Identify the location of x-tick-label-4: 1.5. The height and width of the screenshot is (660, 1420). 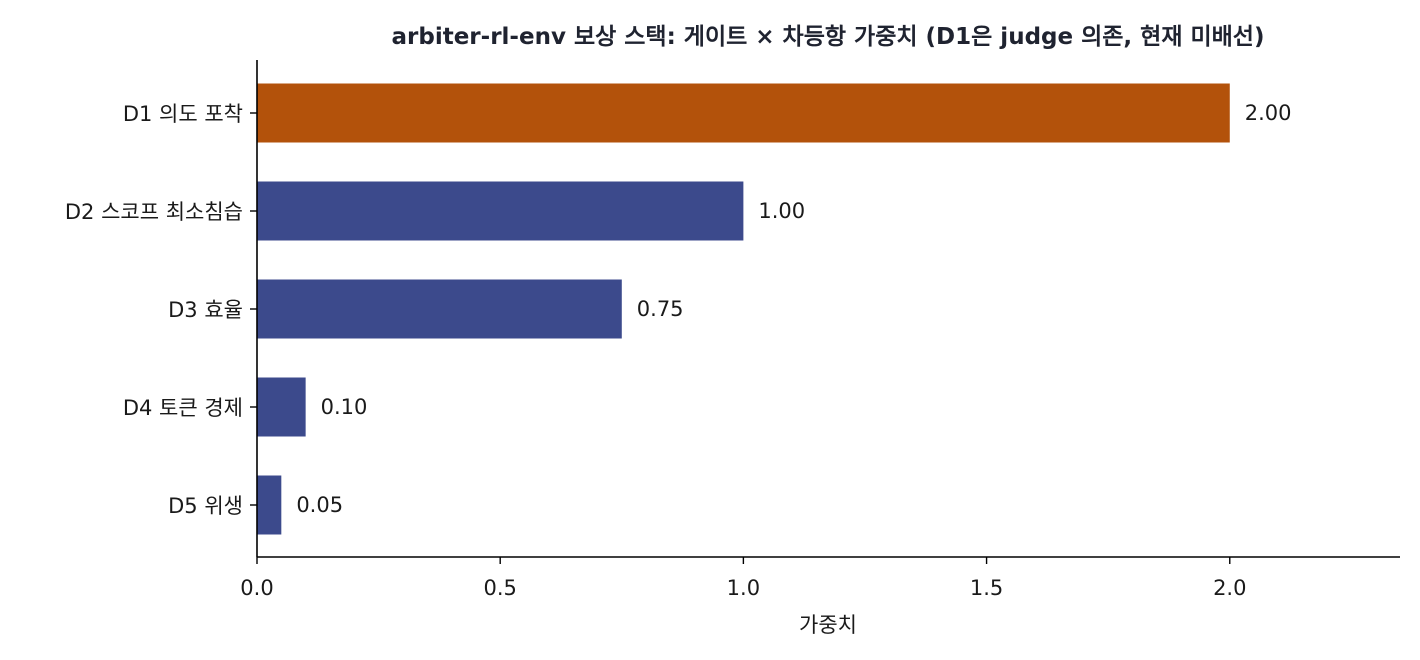
(986, 588).